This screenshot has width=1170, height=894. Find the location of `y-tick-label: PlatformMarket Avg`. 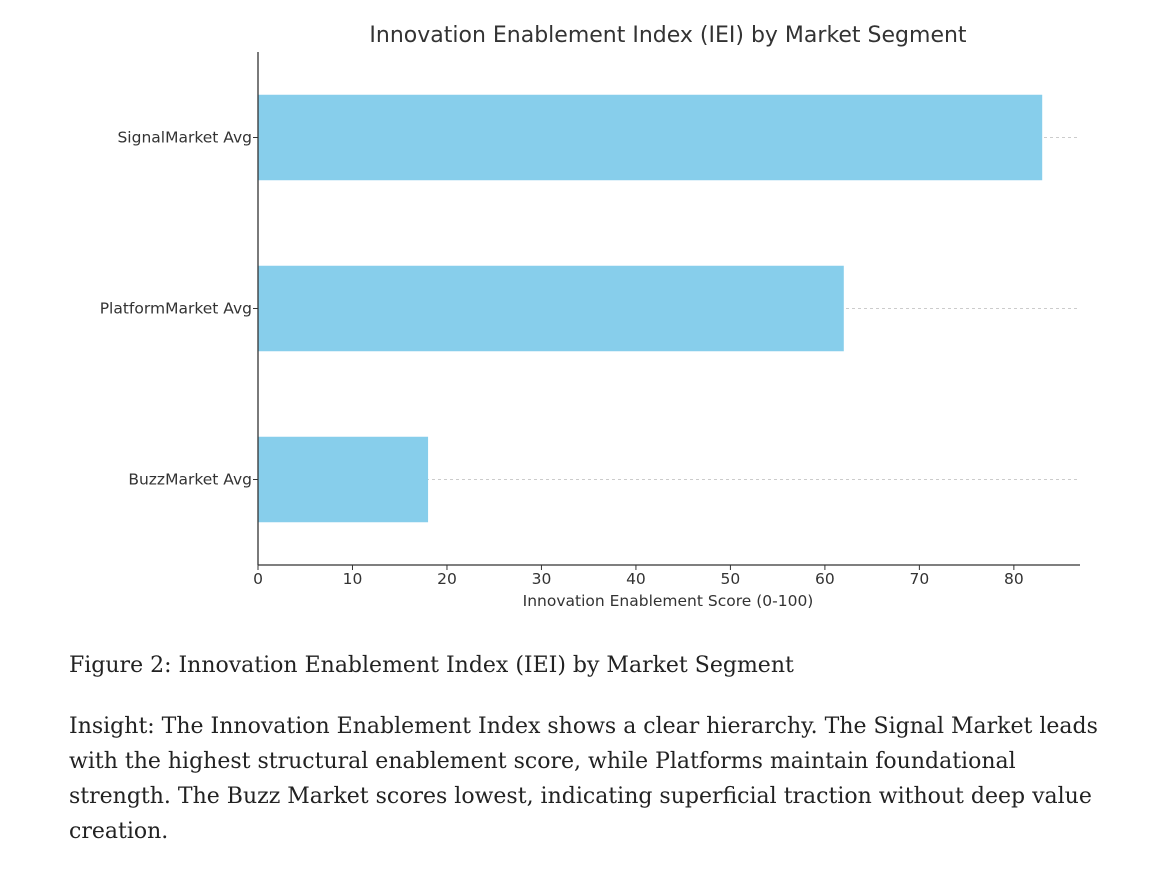

y-tick-label: PlatformMarket Avg is located at coordinates (176, 309).